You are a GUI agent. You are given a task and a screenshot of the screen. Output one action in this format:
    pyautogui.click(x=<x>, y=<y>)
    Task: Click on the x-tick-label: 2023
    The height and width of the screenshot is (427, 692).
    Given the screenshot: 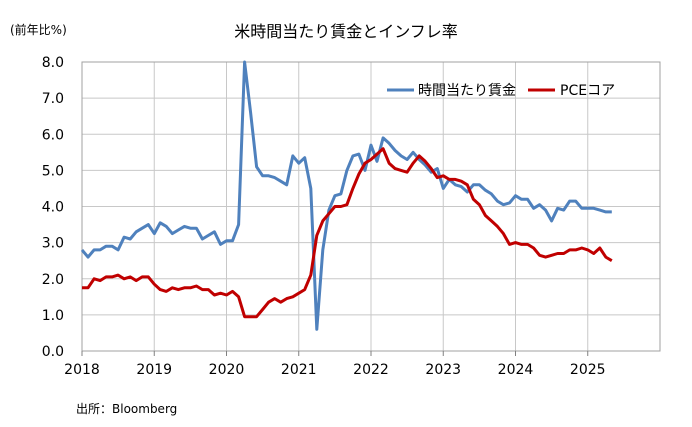 What is the action you would take?
    pyautogui.click(x=443, y=370)
    